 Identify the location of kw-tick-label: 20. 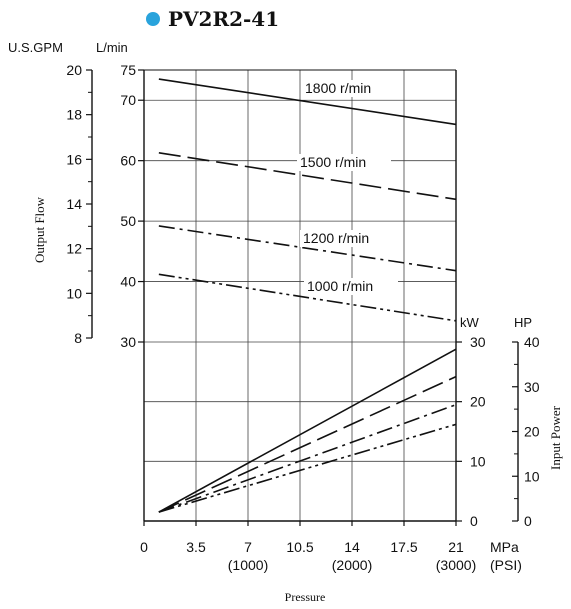
(478, 402).